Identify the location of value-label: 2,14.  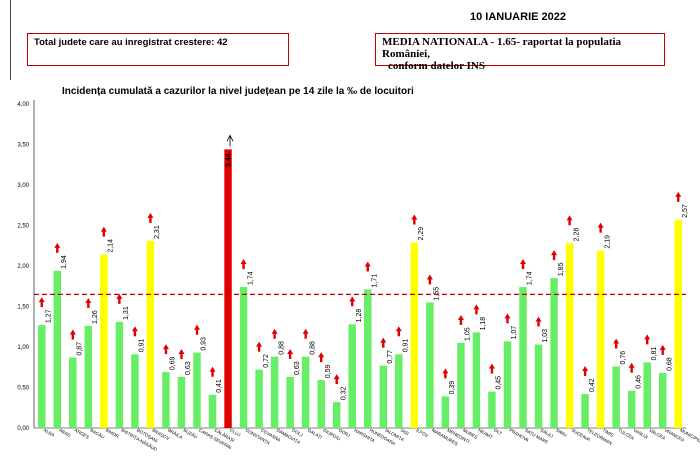
(111, 246).